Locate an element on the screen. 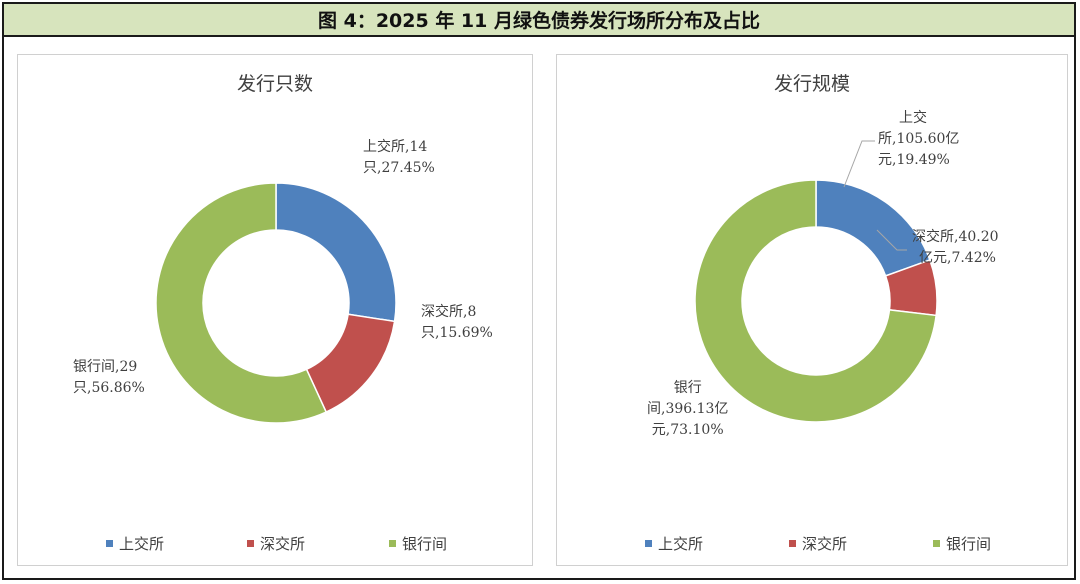 Image resolution: width=1080 pixels, height=584 pixels. chart-title: 发行只数 is located at coordinates (274, 84).